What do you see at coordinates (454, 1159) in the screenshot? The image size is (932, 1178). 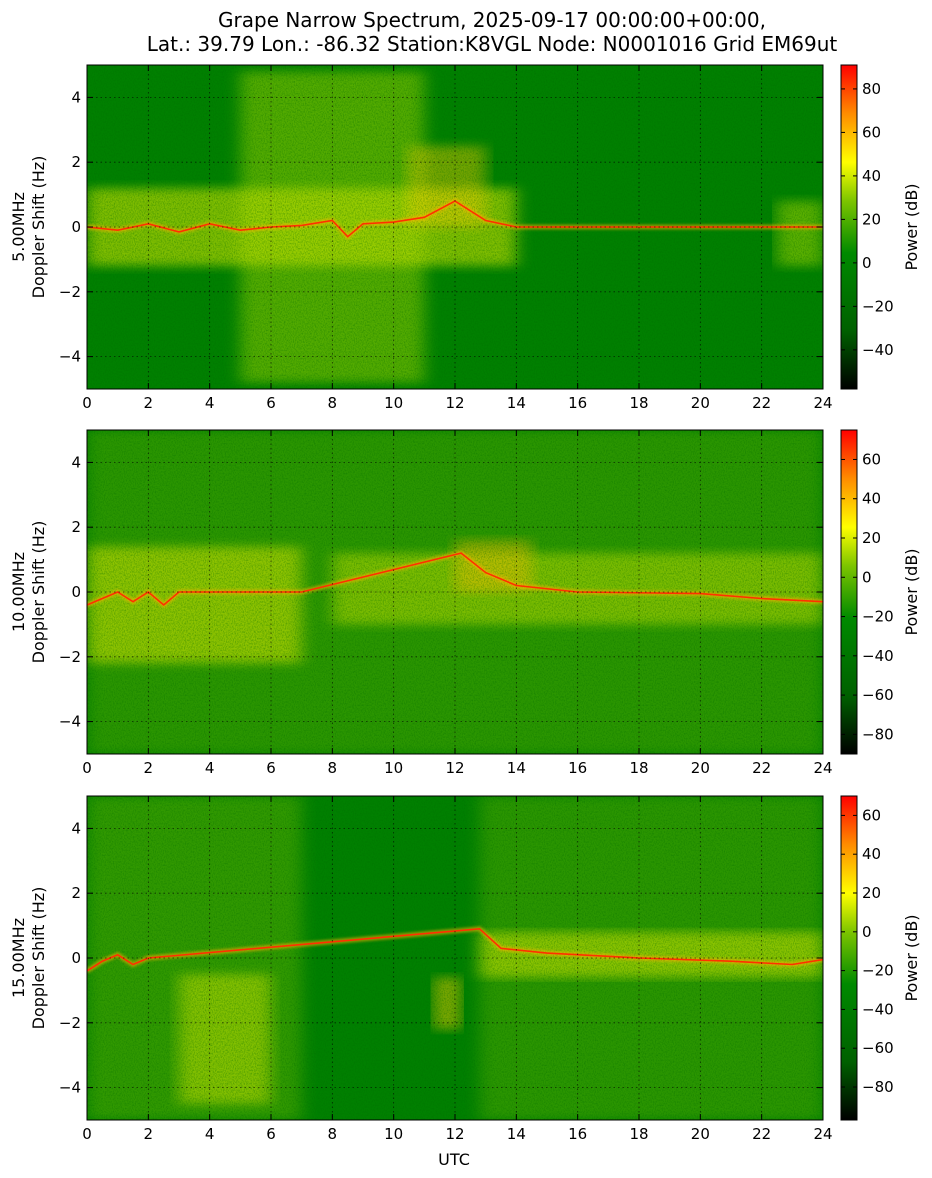 I see `x-axis-label: UTC` at bounding box center [454, 1159].